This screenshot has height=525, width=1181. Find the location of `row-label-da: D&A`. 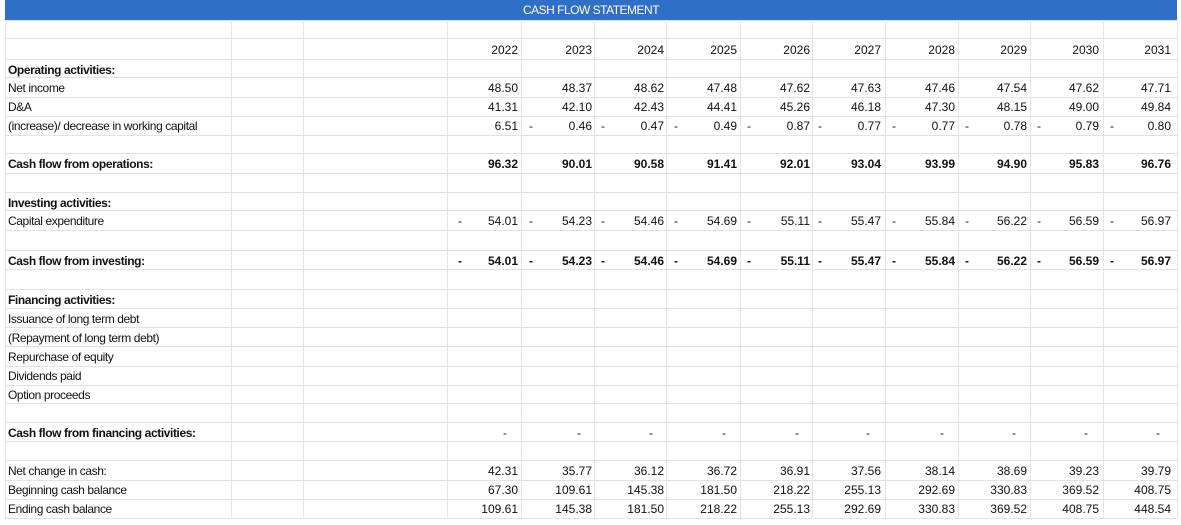

row-label-da: D&A is located at coordinates (20, 107).